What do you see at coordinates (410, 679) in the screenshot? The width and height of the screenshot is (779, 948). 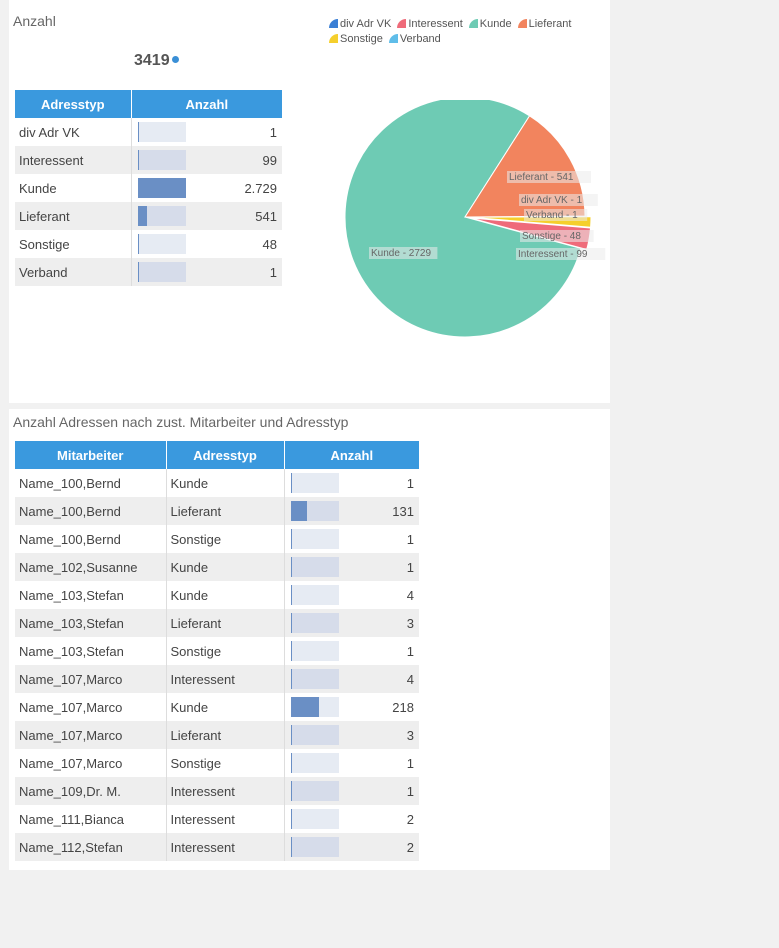 I see `anzahl-value: 4` at bounding box center [410, 679].